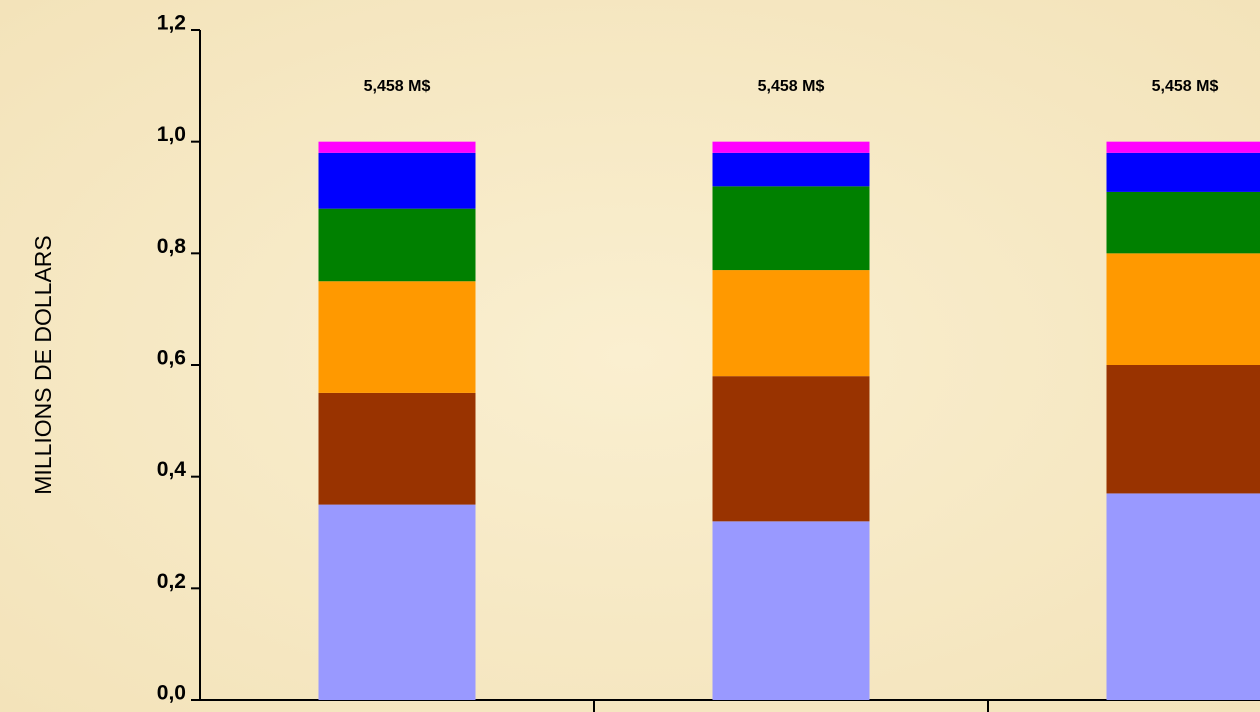 This screenshot has height=712, width=1260. Describe the element at coordinates (172, 246) in the screenshot. I see `y-tick-label: 0,8` at that location.